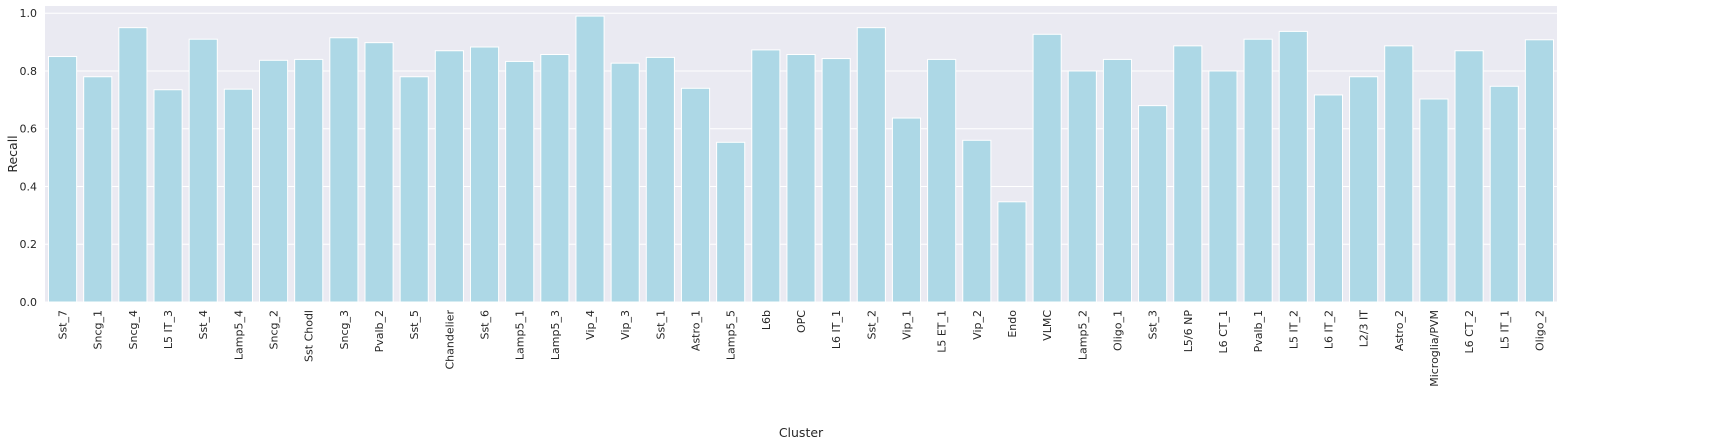 The image size is (1732, 444). What do you see at coordinates (1153, 325) in the screenshot?
I see `x-tick-label: Sst_3` at bounding box center [1153, 325].